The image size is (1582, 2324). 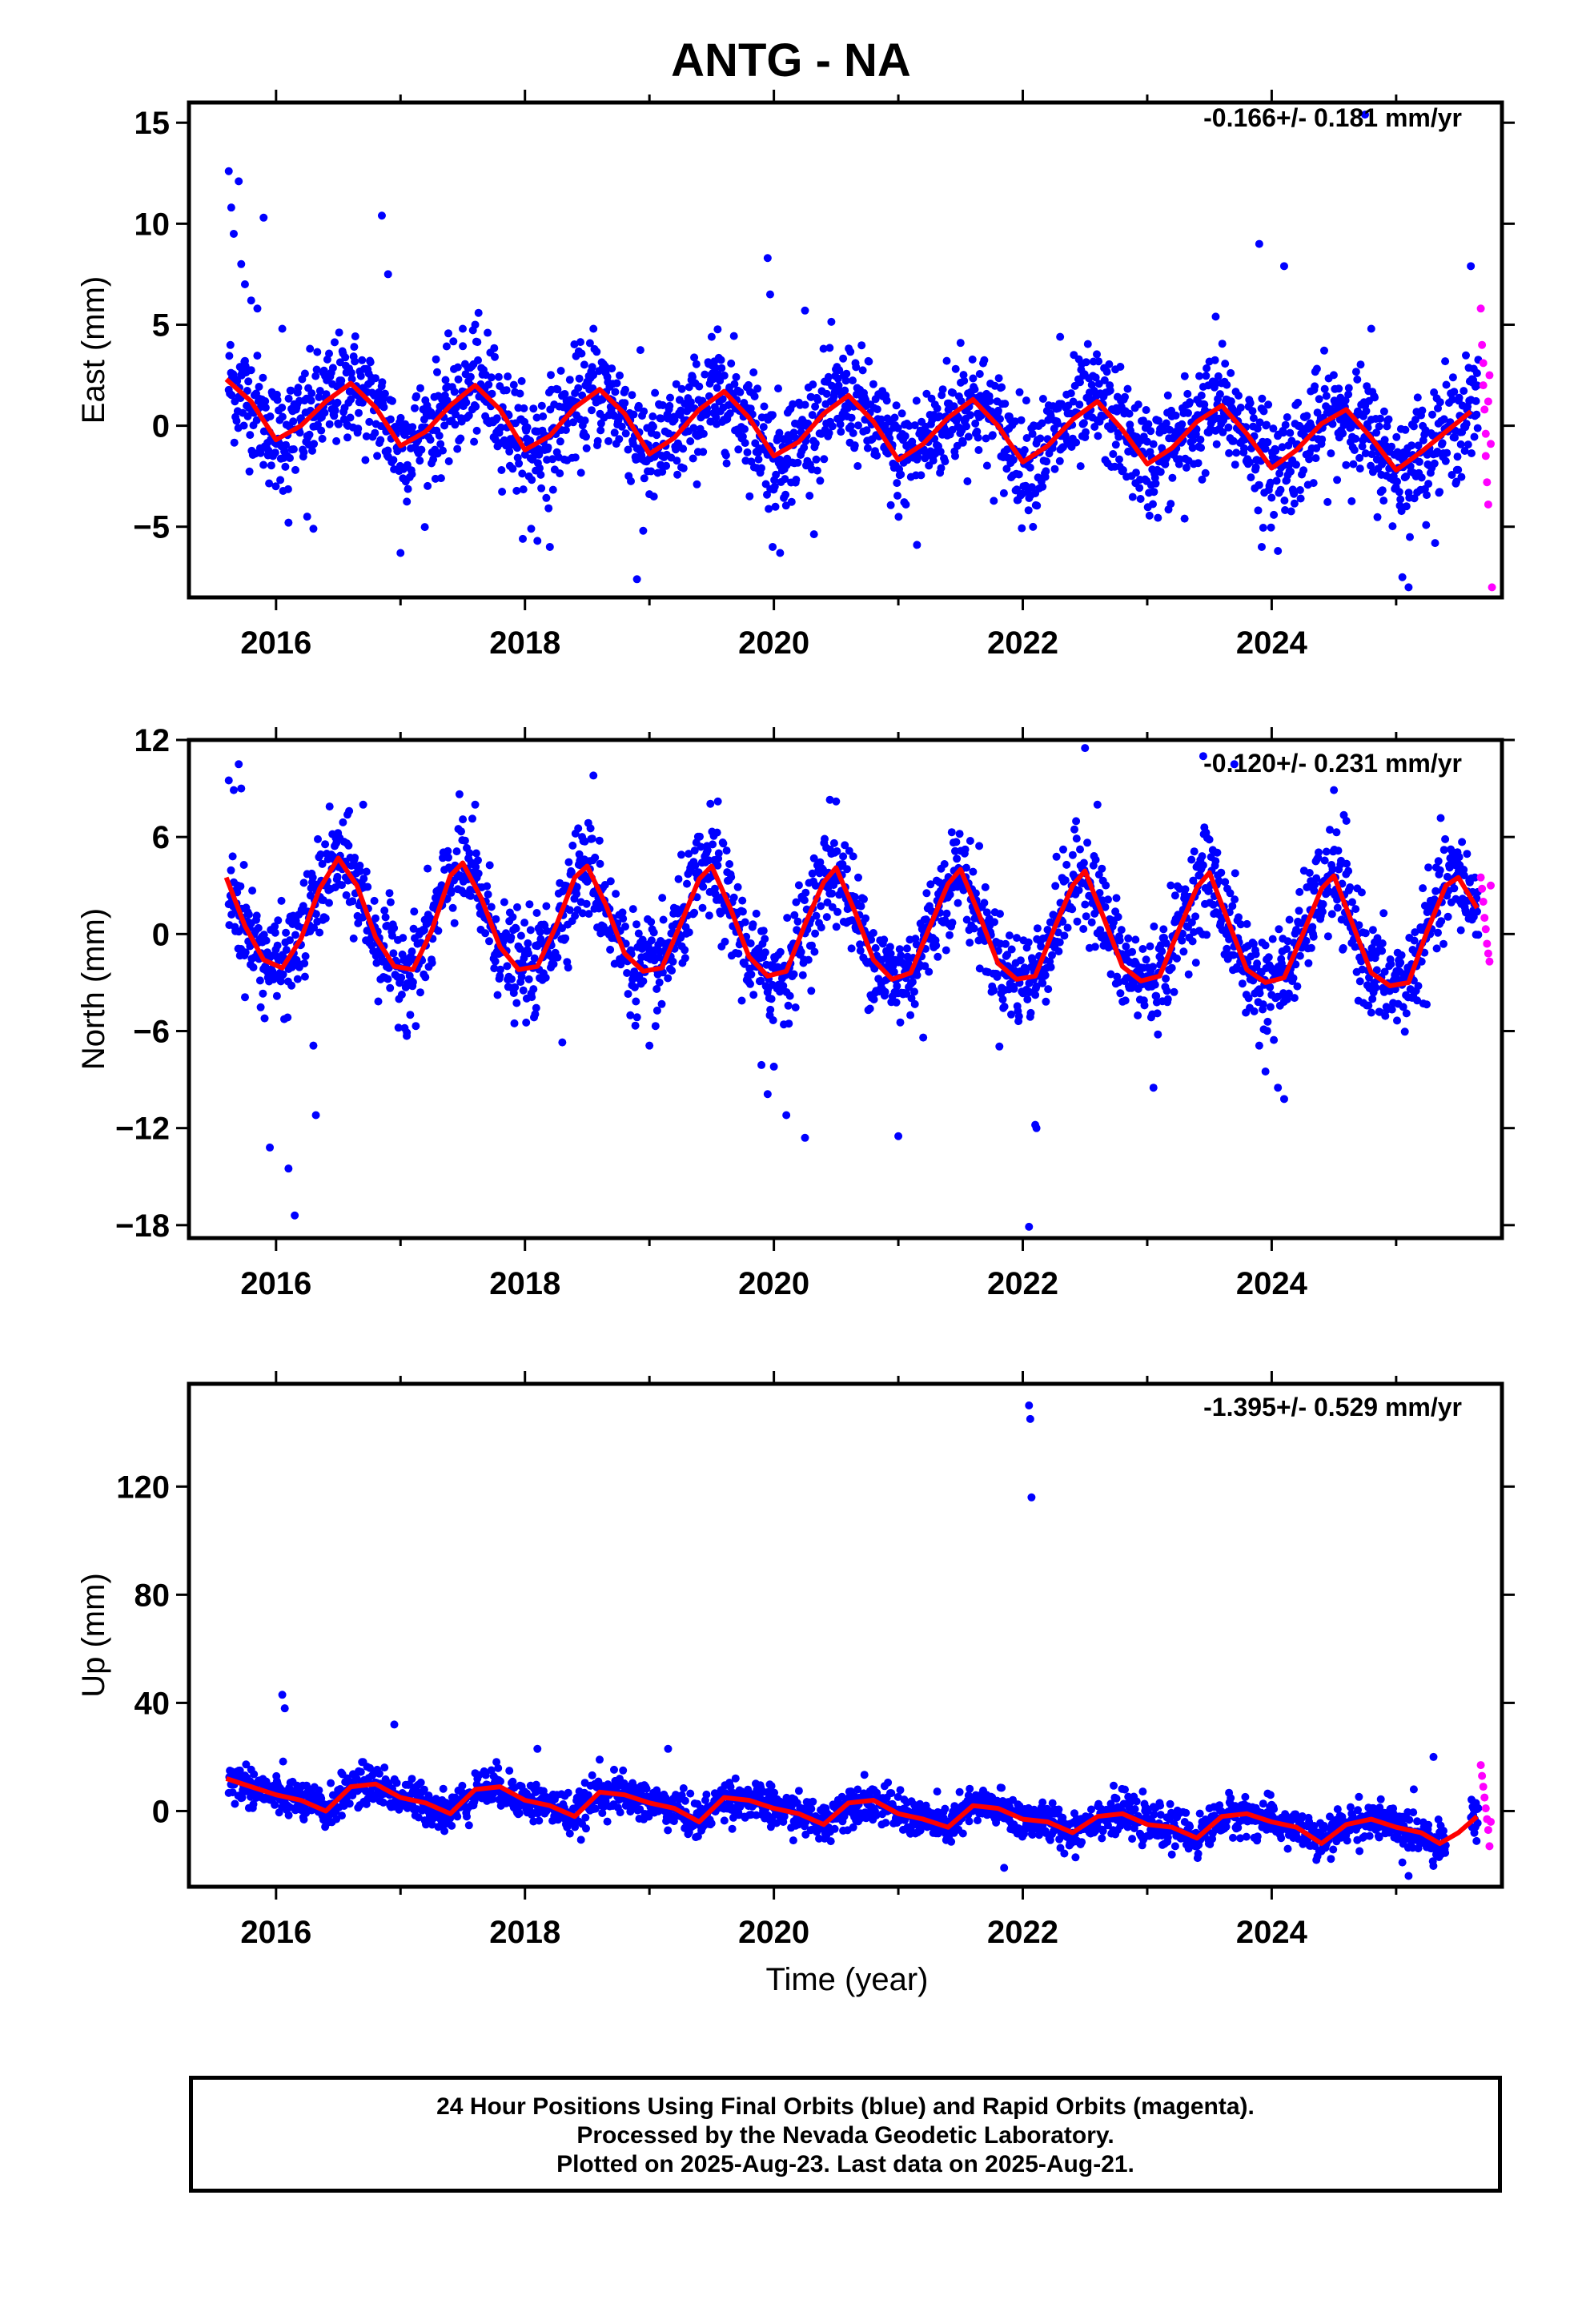 What do you see at coordinates (275, 1283) in the screenshot?
I see `x-tick-label: 2016` at bounding box center [275, 1283].